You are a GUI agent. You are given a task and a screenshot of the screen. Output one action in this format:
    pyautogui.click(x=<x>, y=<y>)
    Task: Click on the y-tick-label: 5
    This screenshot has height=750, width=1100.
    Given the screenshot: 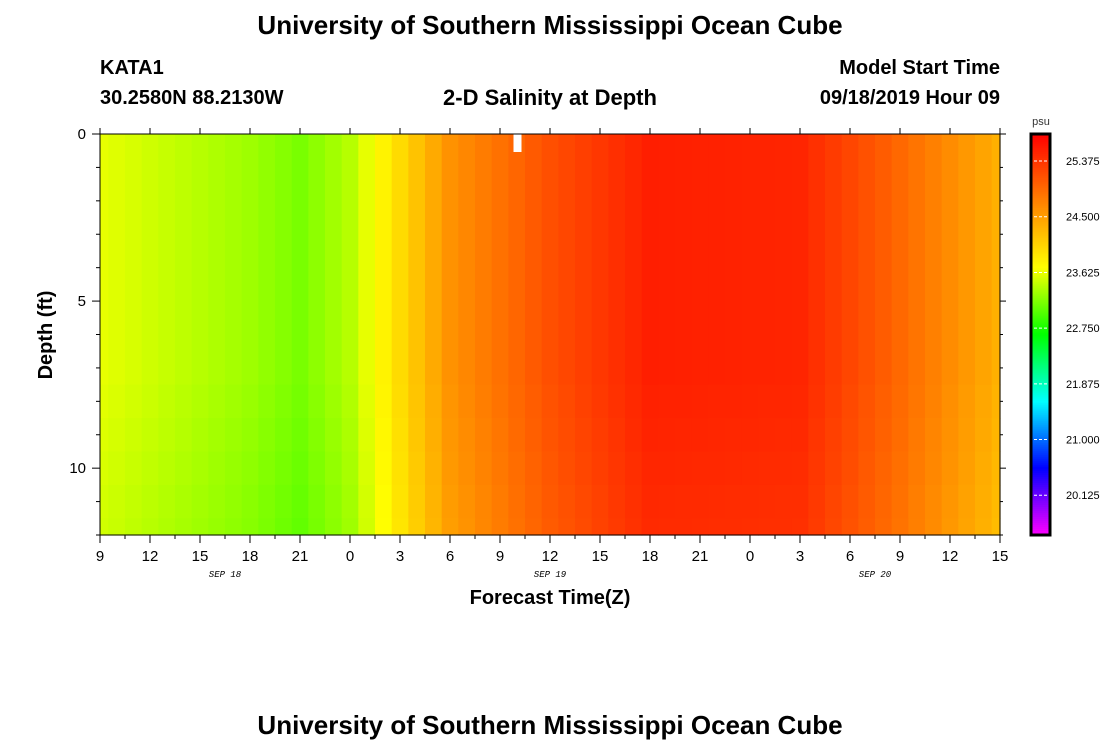 What is the action you would take?
    pyautogui.click(x=82, y=301)
    